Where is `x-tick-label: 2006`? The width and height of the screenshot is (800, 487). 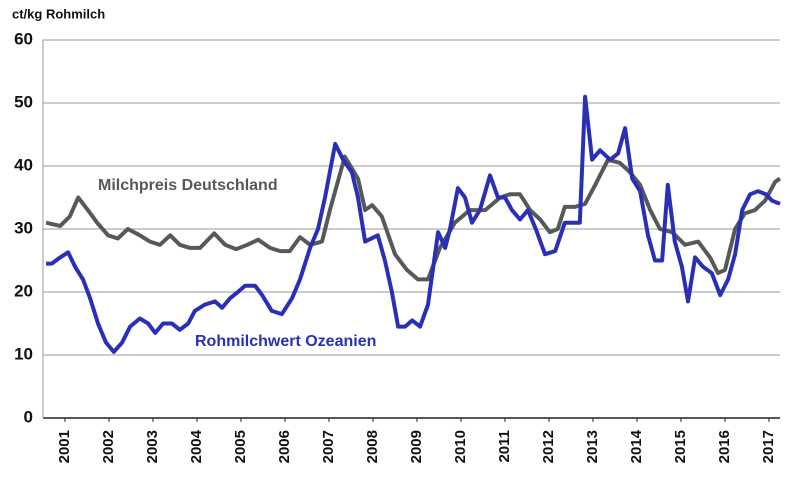
x-tick-label: 2006 is located at coordinates (284, 446).